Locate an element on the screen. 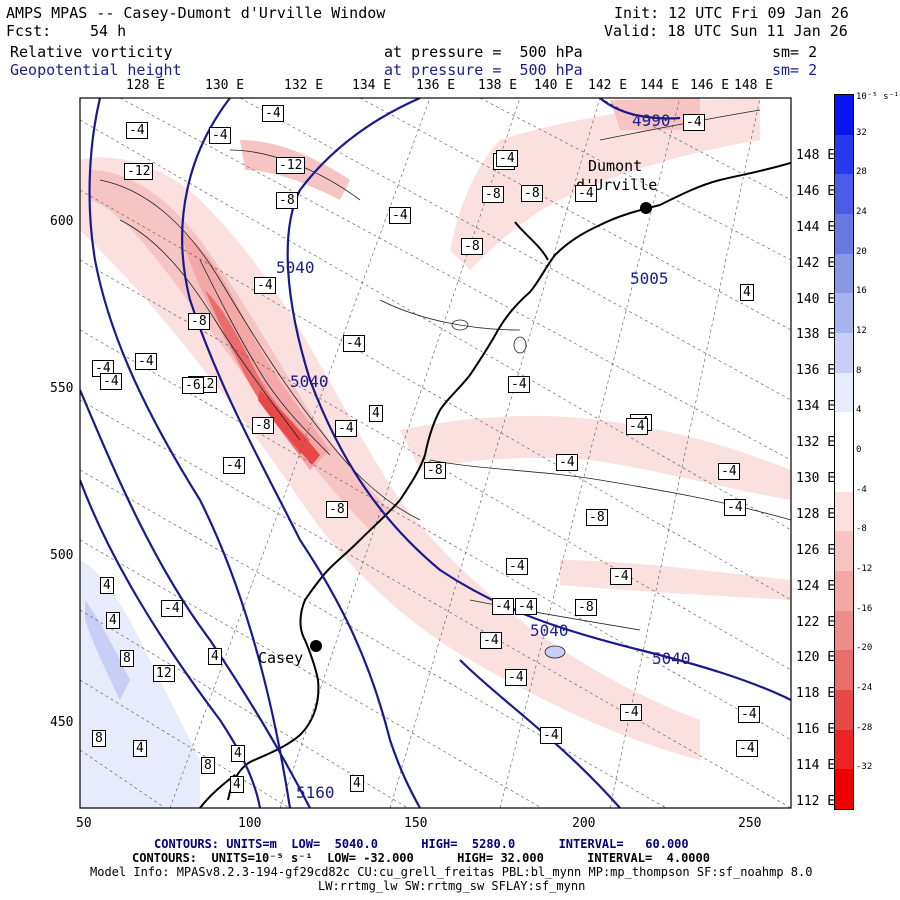 The image size is (900, 900). x-axis-label: 150 is located at coordinates (416, 823).